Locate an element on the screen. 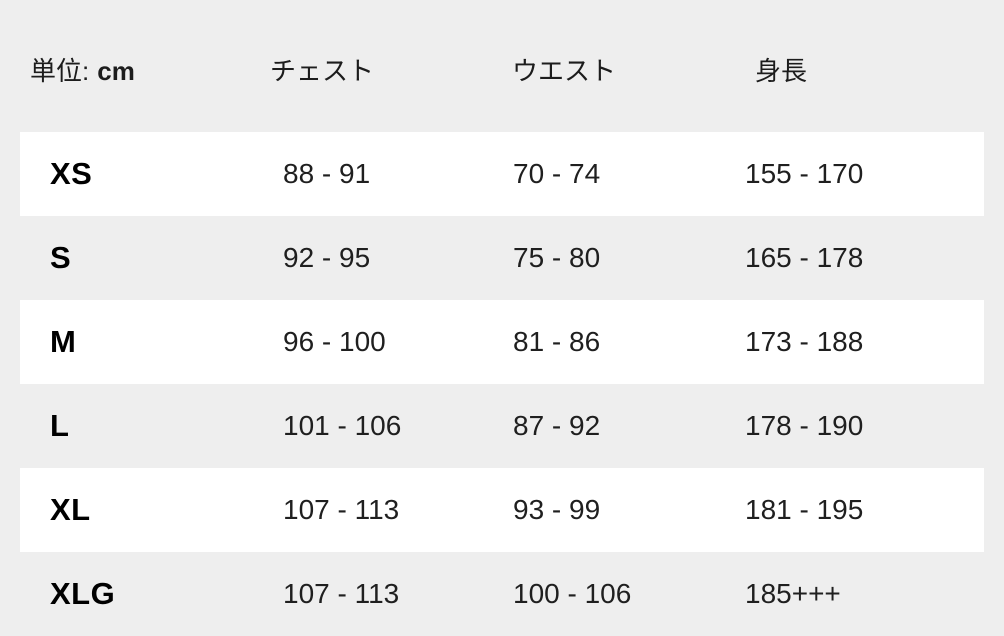 This screenshot has width=1004, height=636. height-value: 181 - 195 is located at coordinates (804, 509).